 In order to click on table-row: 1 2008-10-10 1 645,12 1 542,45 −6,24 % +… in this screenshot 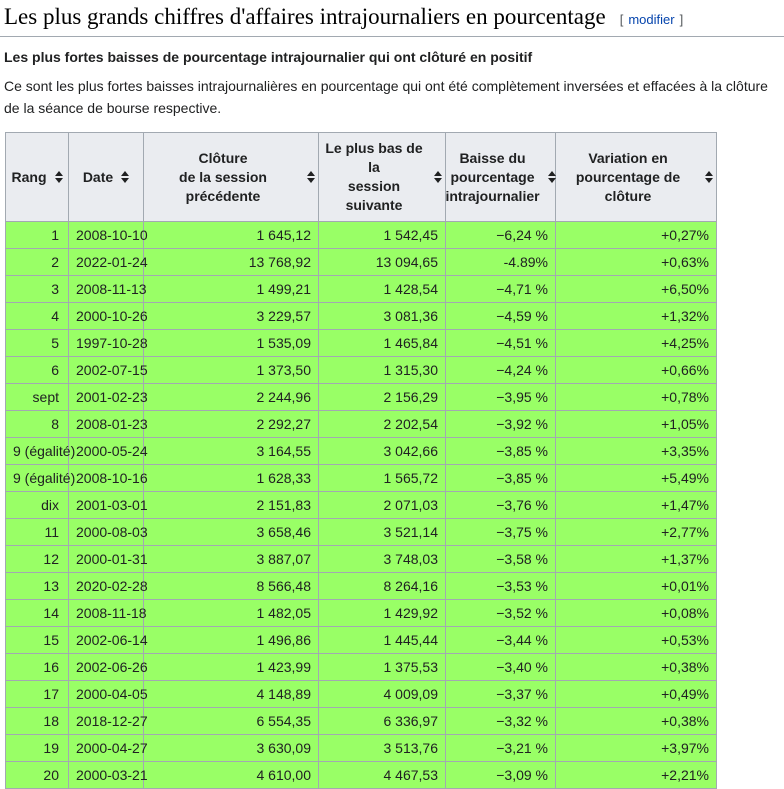, I will do `click(361, 235)`.